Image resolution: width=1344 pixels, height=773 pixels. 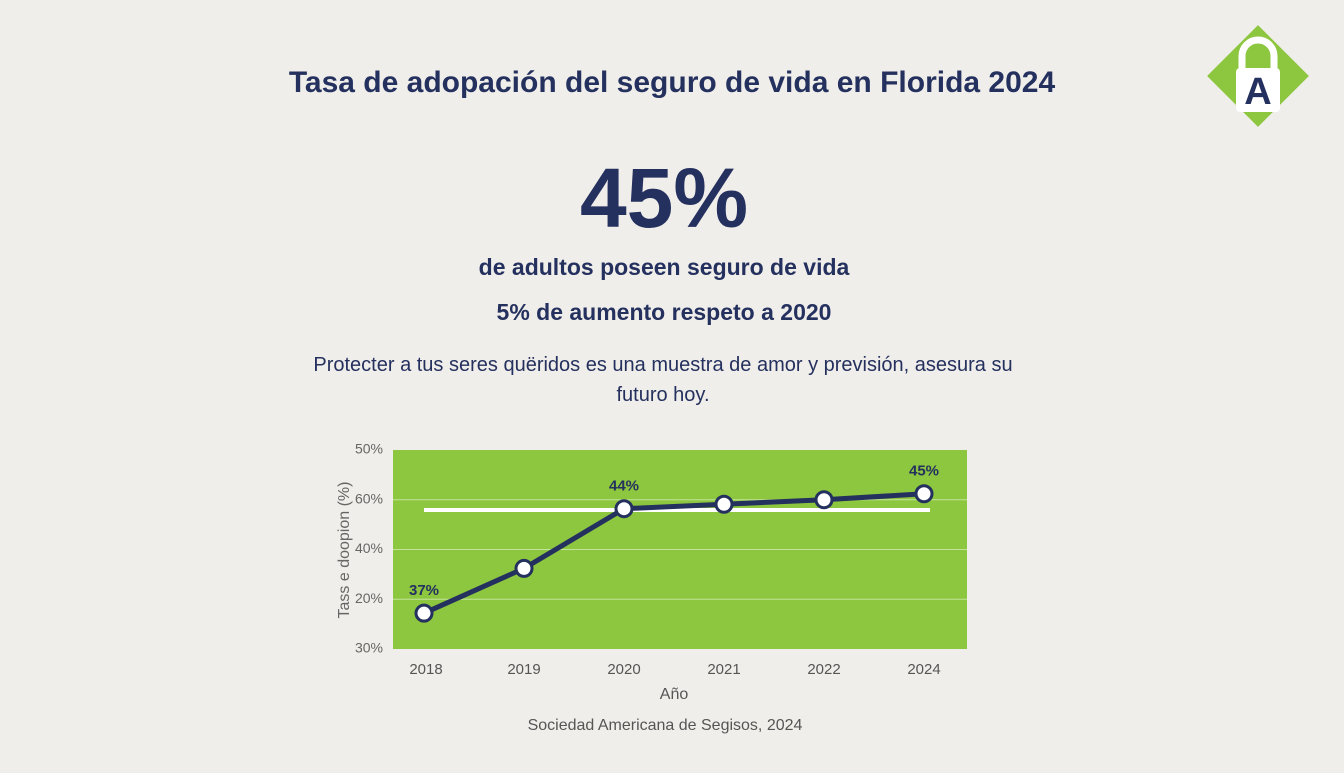 I want to click on logo-letter: A, so click(x=1257, y=92).